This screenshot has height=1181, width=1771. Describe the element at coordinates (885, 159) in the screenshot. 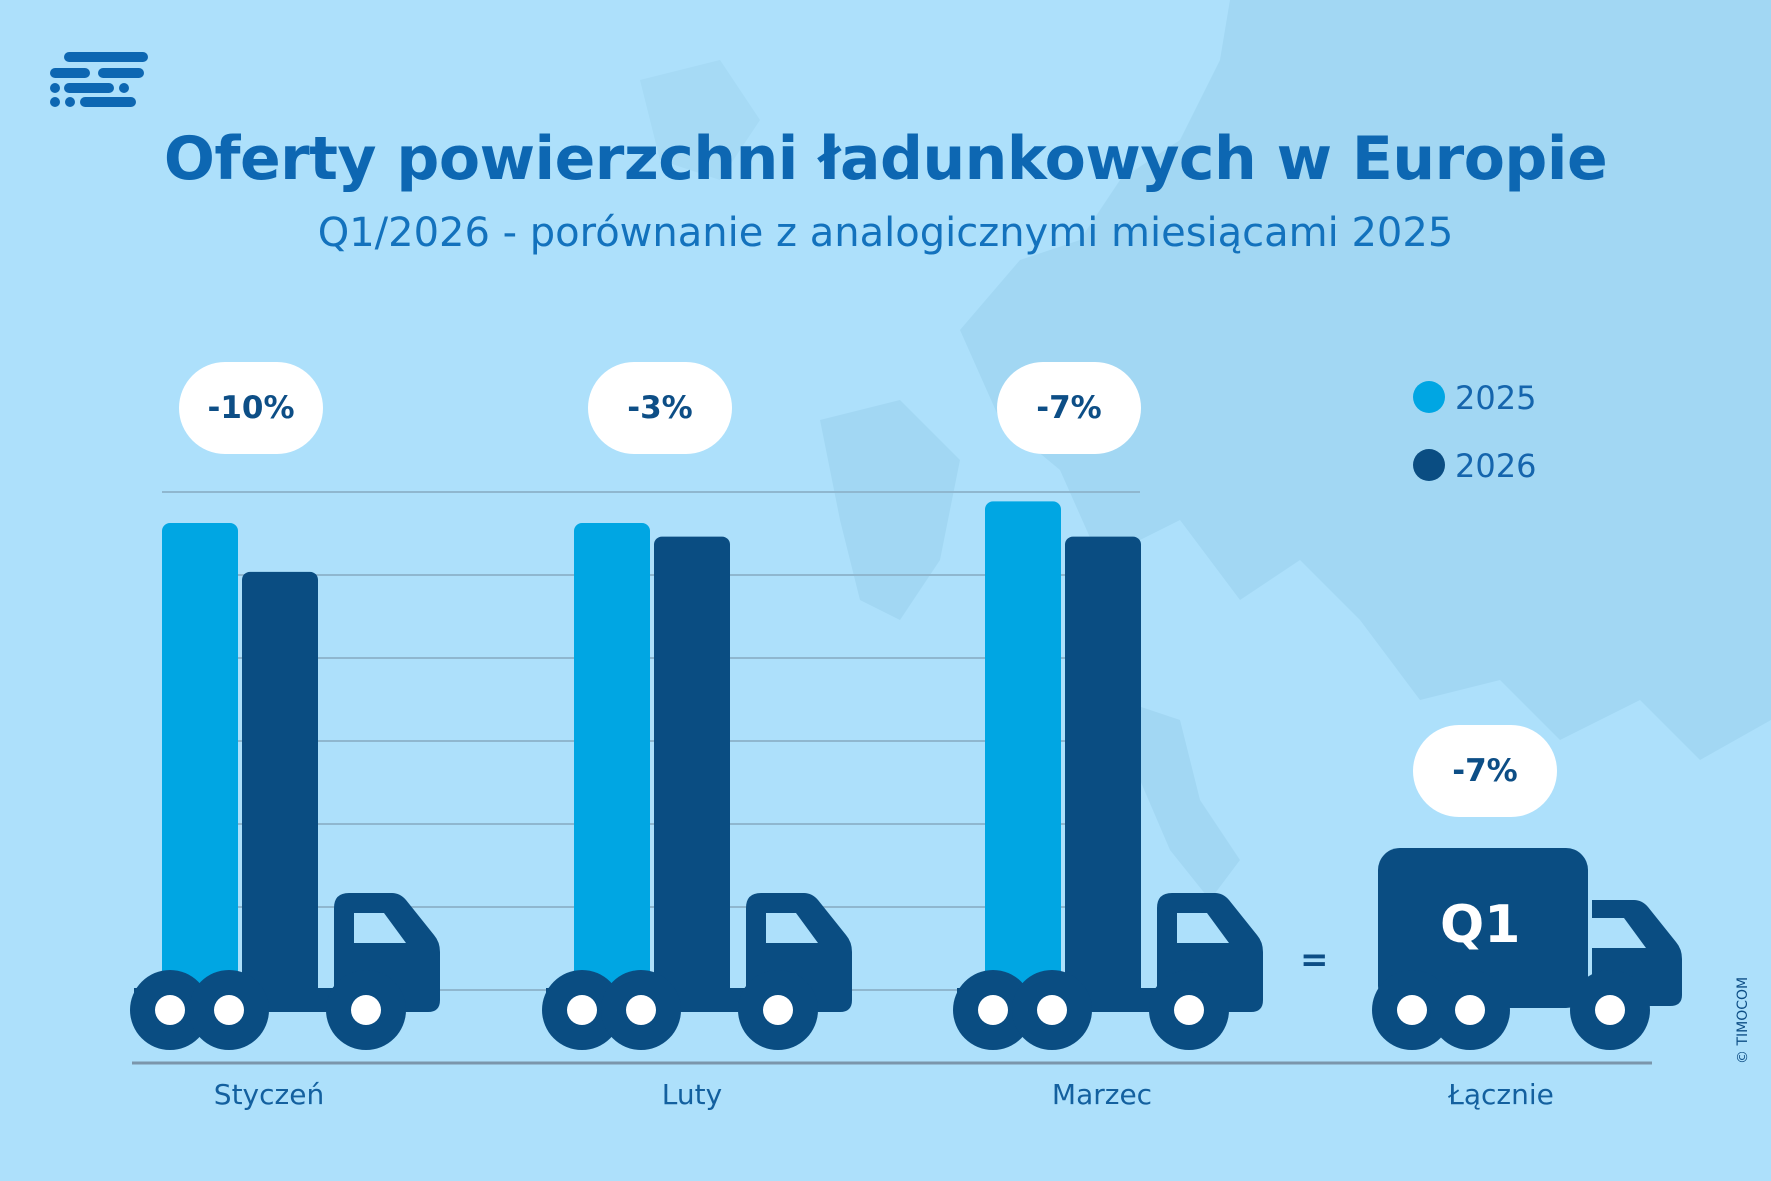

I see `chart-title: Oferty powierzchni ładunkowych w Europie` at that location.